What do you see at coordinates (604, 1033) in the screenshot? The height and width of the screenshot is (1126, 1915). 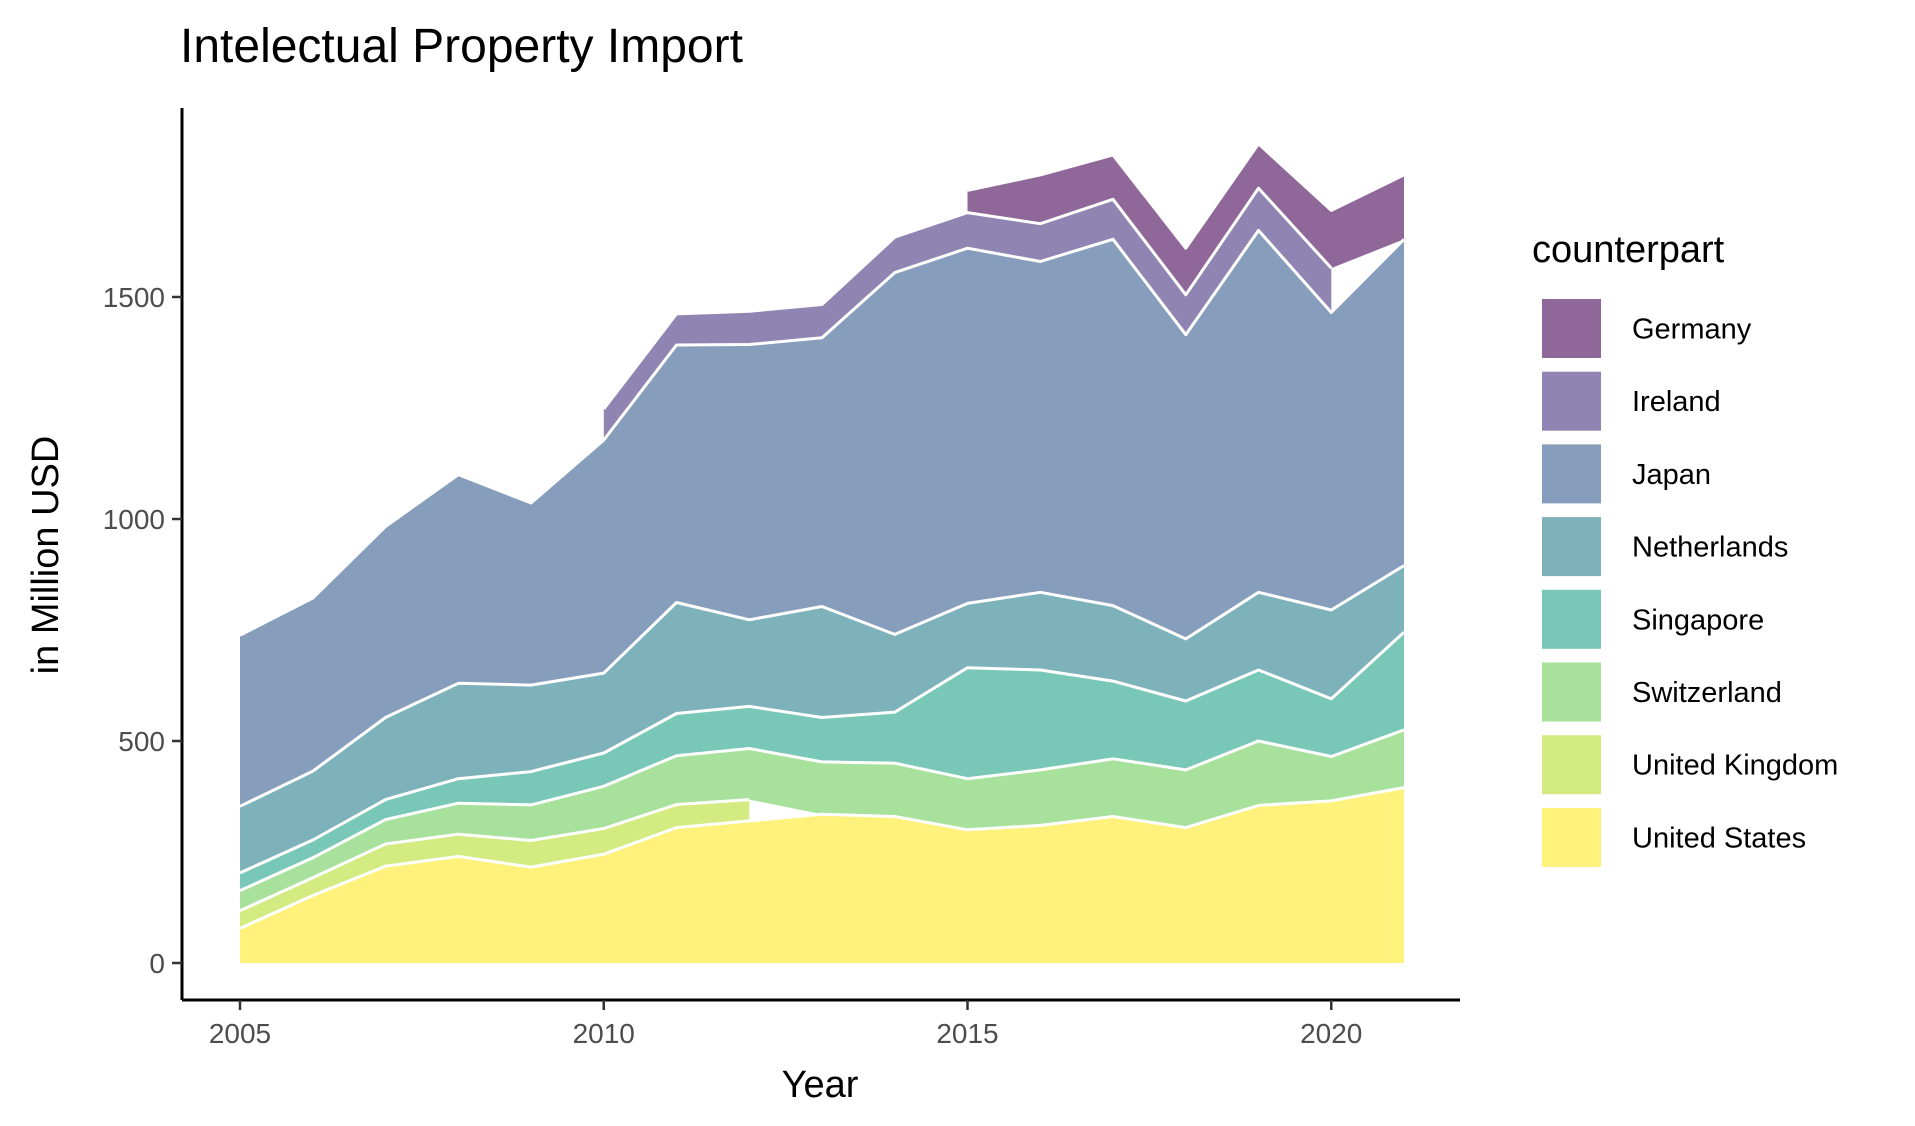 I see `x-tick-label: 2010` at bounding box center [604, 1033].